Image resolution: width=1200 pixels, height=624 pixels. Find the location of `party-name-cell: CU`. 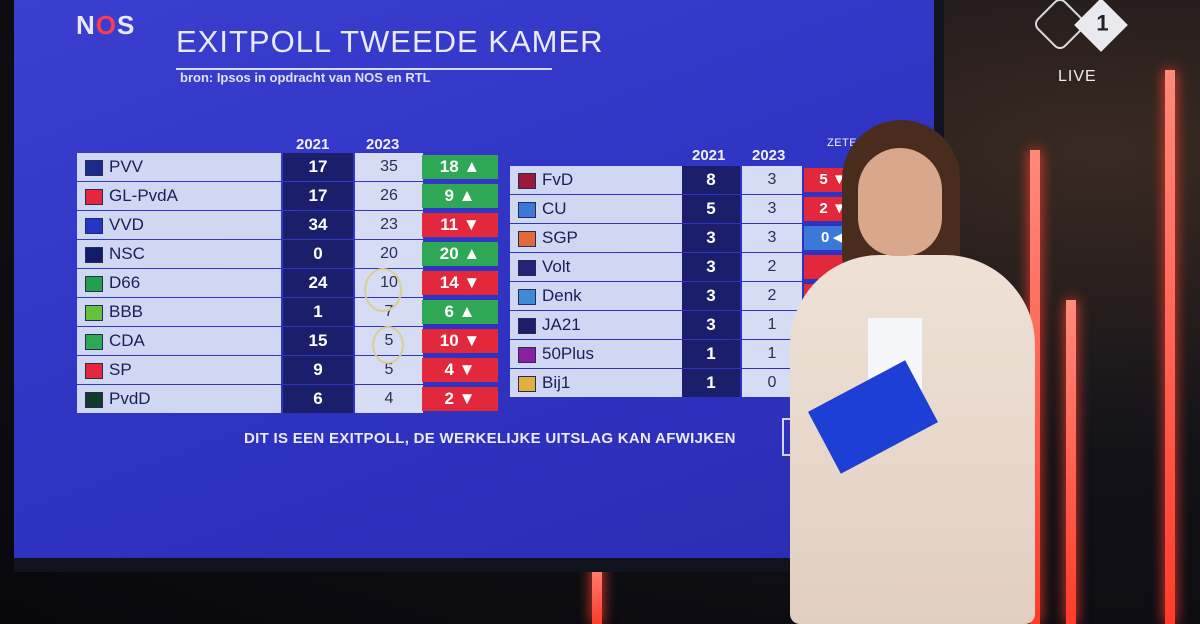

party-name-cell: CU is located at coordinates (596, 209).